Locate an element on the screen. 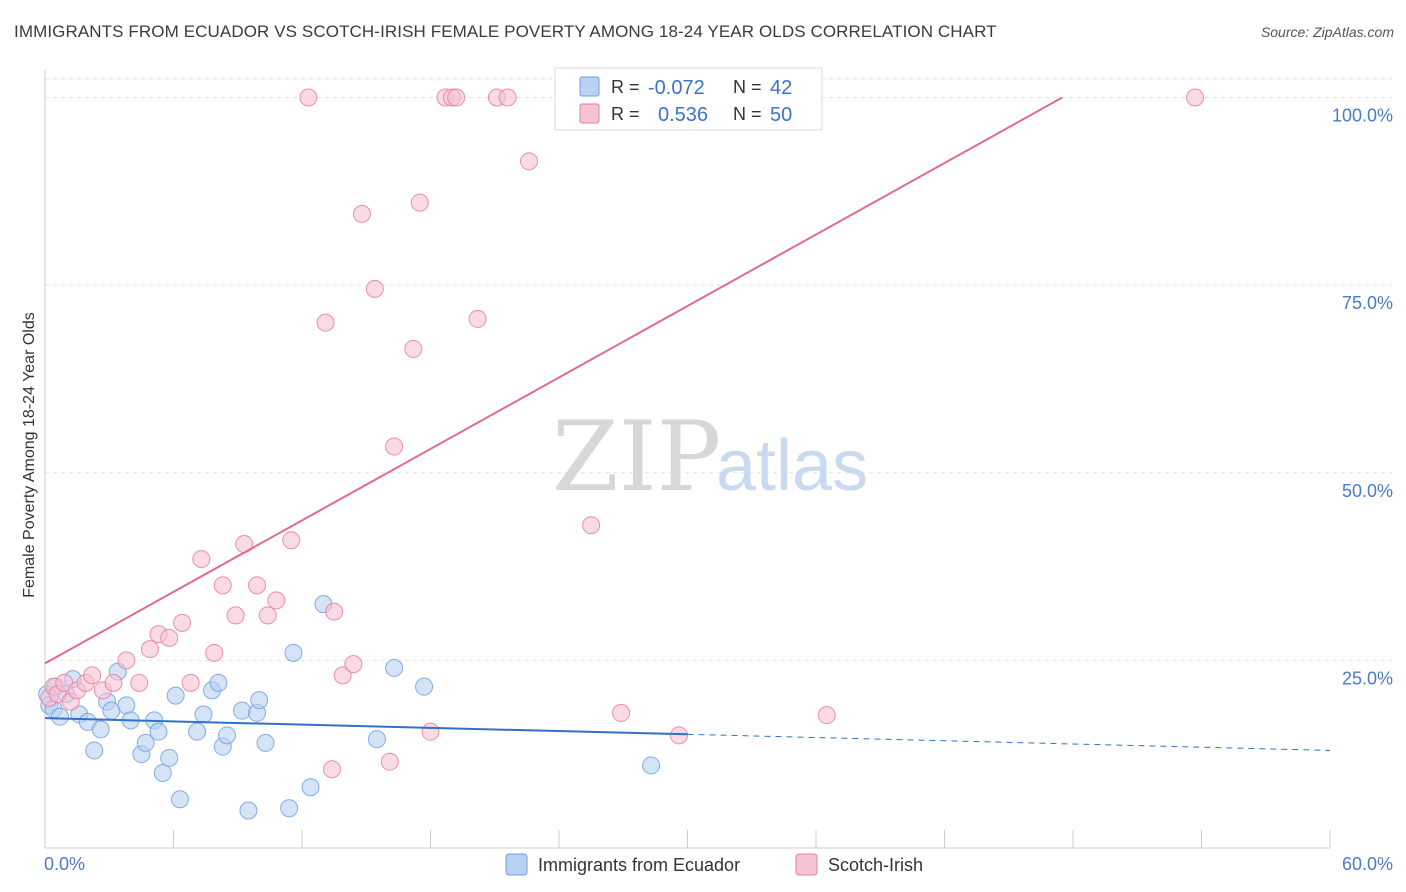 The height and width of the screenshot is (892, 1406). stats-swatch-ecuador is located at coordinates (589, 86).